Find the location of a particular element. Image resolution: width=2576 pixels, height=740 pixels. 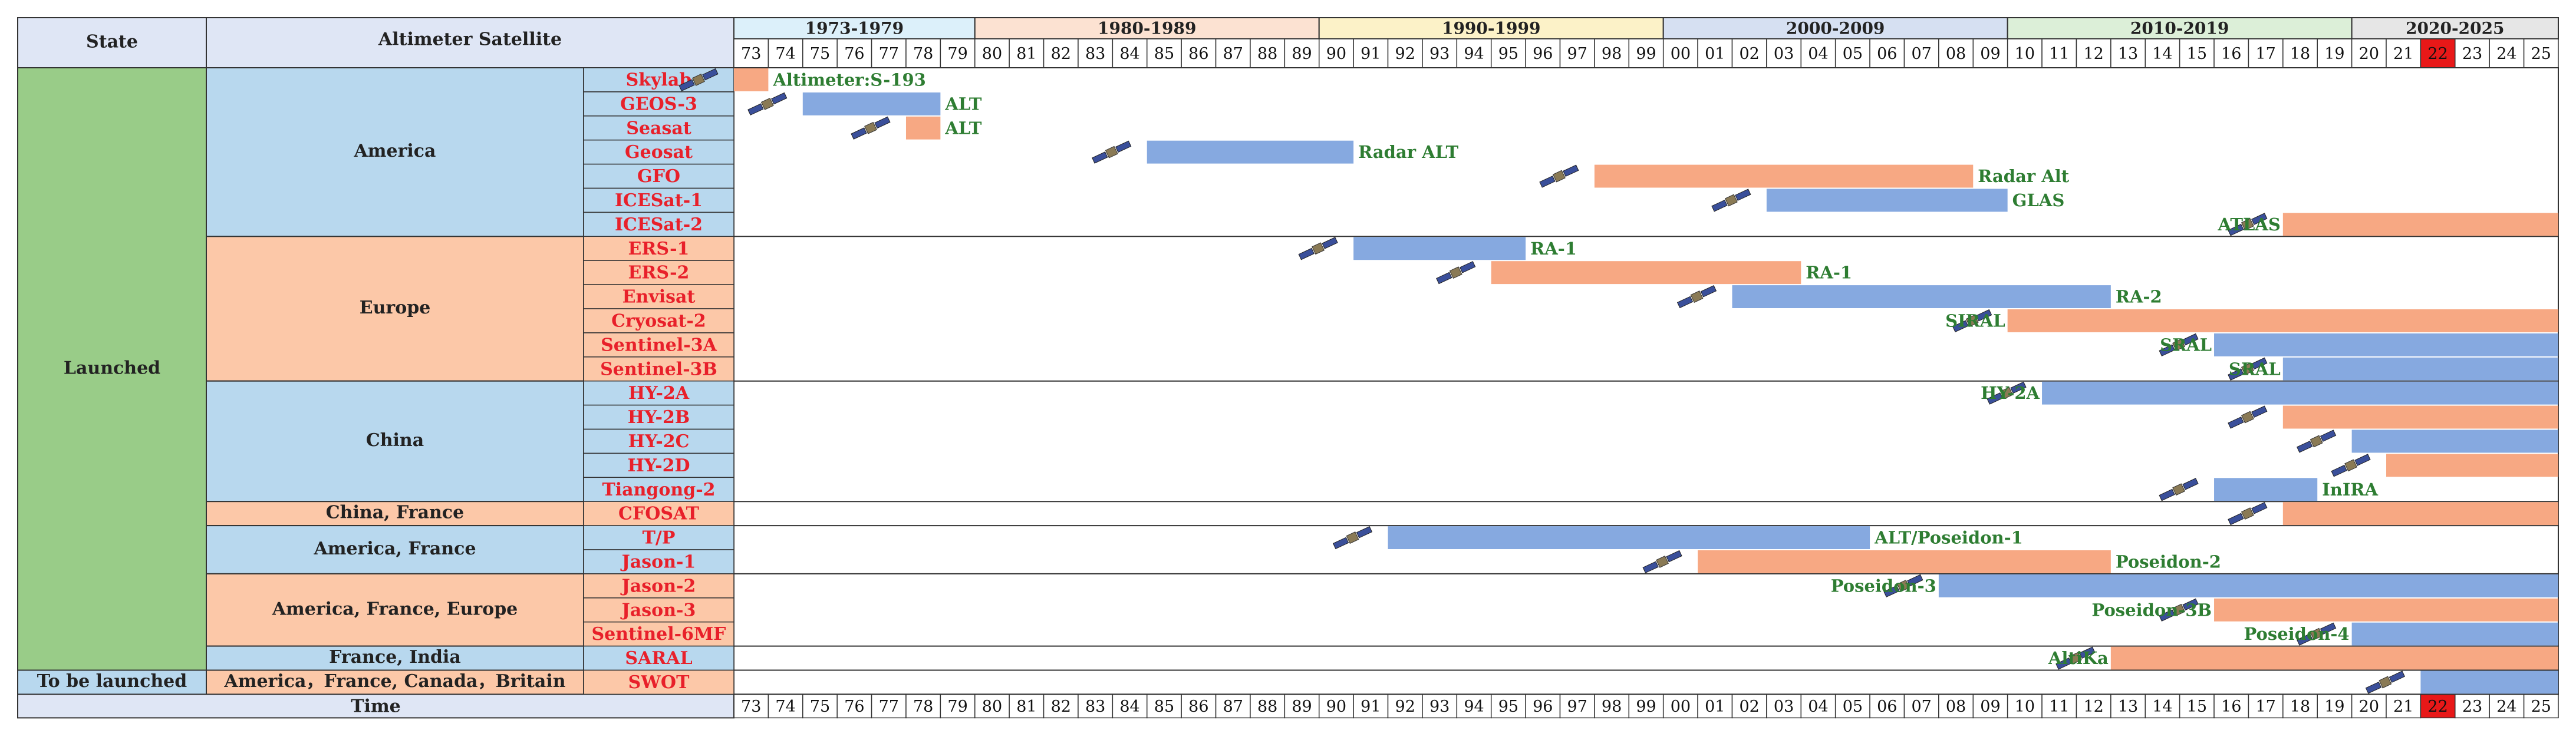

bottom-year-label-06: 06 is located at coordinates (1887, 707).